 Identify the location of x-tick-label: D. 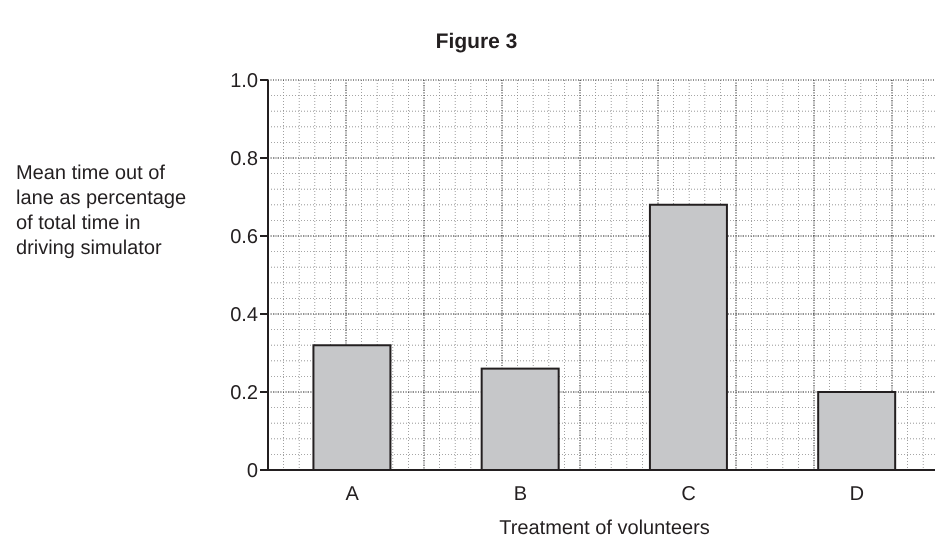
(857, 494).